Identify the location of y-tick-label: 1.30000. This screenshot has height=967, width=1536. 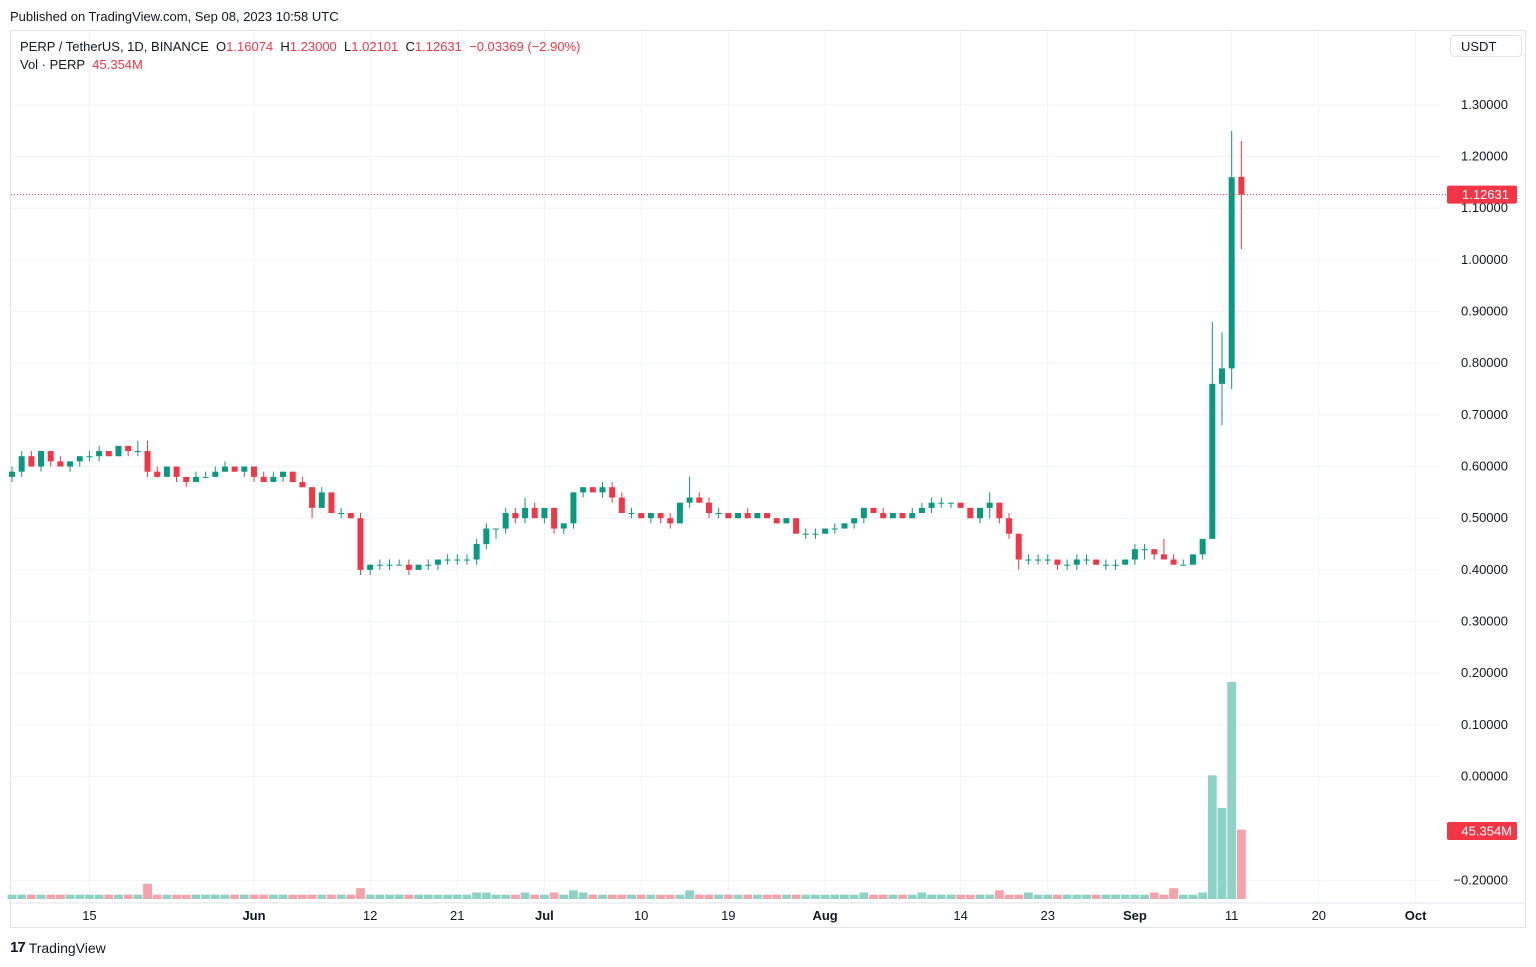
(1484, 104).